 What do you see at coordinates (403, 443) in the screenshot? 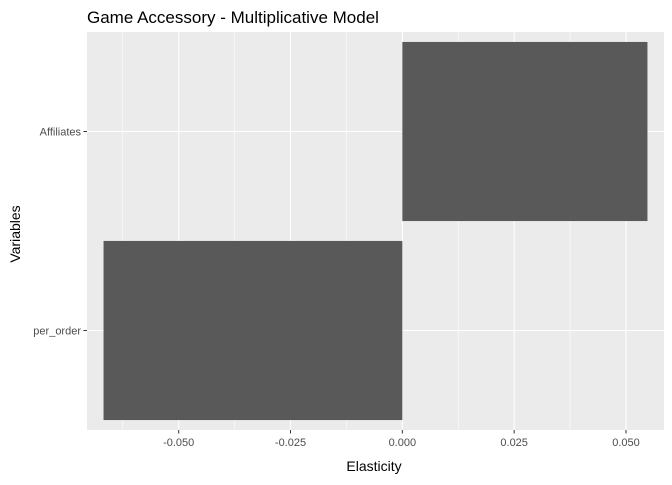
I see `x-tick-label: 0.000` at bounding box center [403, 443].